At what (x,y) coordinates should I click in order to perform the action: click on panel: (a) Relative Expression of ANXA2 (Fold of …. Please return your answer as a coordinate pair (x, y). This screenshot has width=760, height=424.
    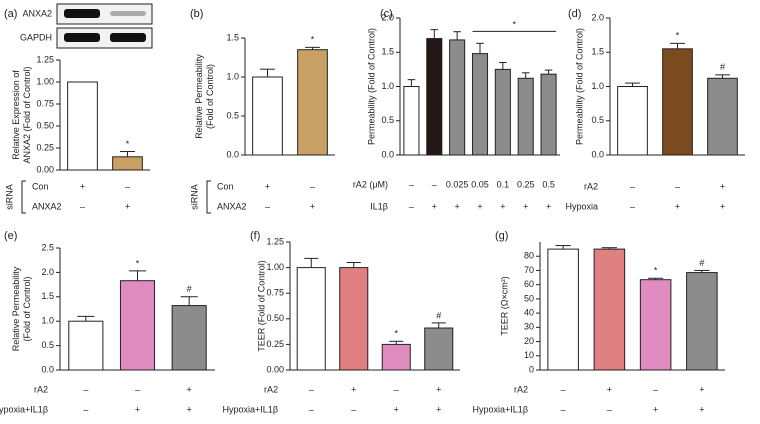
    Looking at the image, I should click on (78, 108).